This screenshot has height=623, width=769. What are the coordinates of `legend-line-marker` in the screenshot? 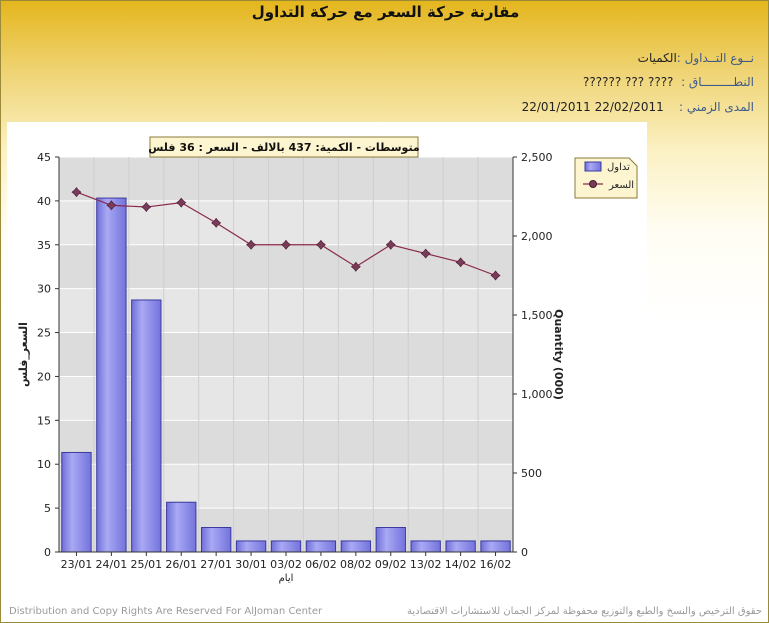 It's located at (593, 184).